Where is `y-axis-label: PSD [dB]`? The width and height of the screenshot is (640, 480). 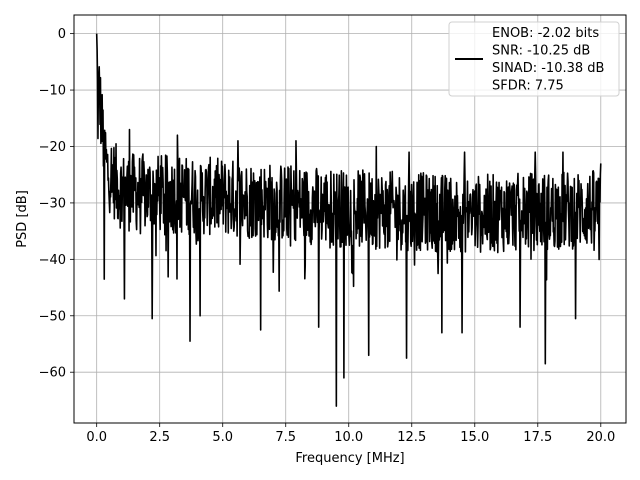
y-axis-label: PSD [dB] is located at coordinates (22, 219).